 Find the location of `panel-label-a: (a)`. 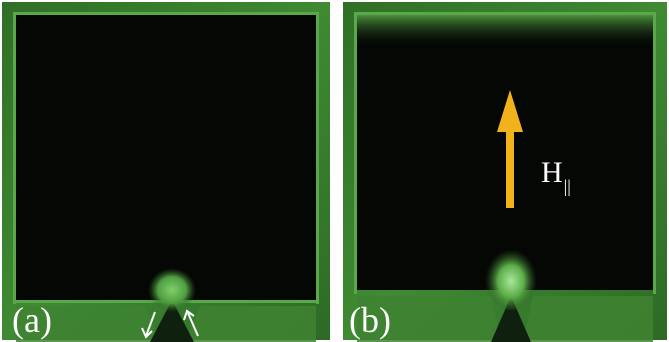

panel-label-a: (a) is located at coordinates (32, 320).